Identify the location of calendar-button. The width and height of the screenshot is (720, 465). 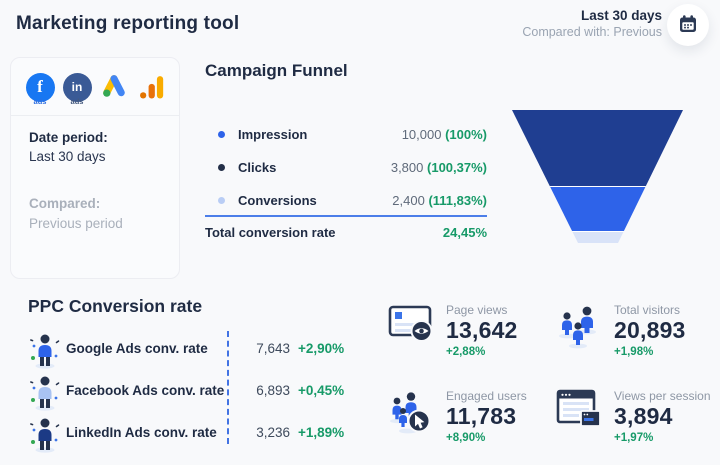
(688, 25).